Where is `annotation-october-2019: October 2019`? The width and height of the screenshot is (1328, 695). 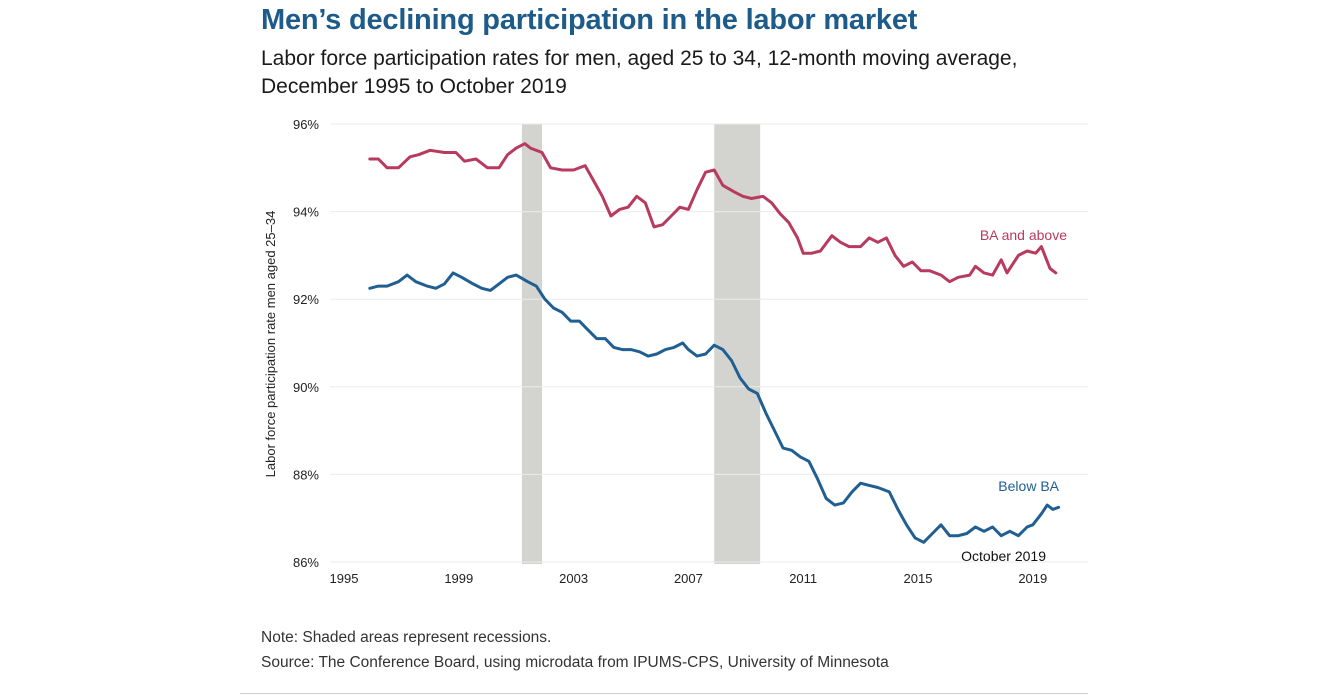
annotation-october-2019: October 2019 is located at coordinates (1003, 556).